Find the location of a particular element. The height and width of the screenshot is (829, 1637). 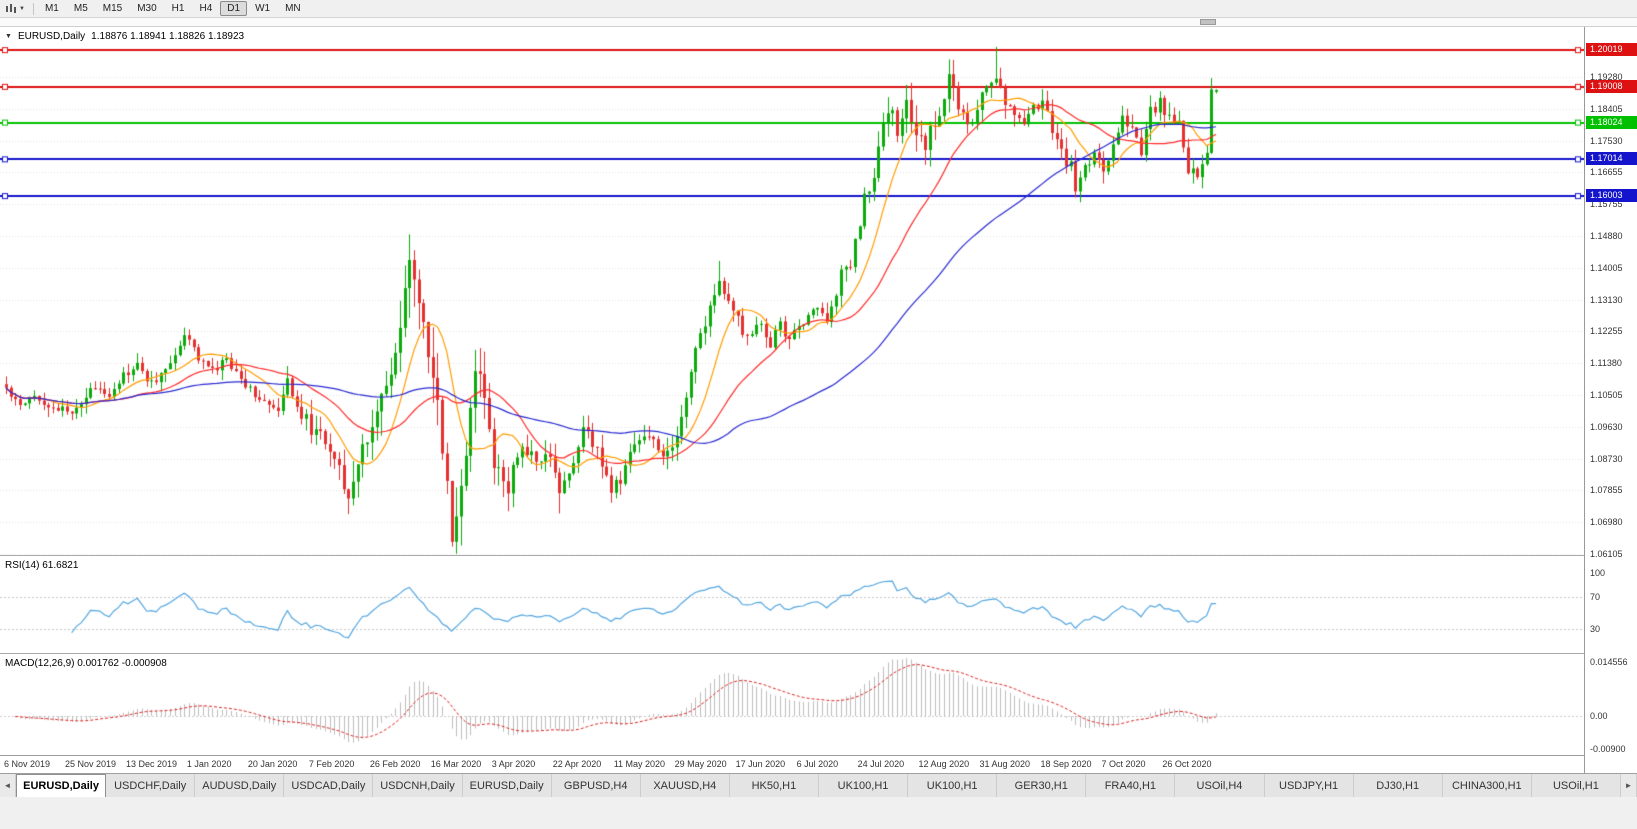

date-axis-label: 6 Nov 2019 is located at coordinates (27, 764).